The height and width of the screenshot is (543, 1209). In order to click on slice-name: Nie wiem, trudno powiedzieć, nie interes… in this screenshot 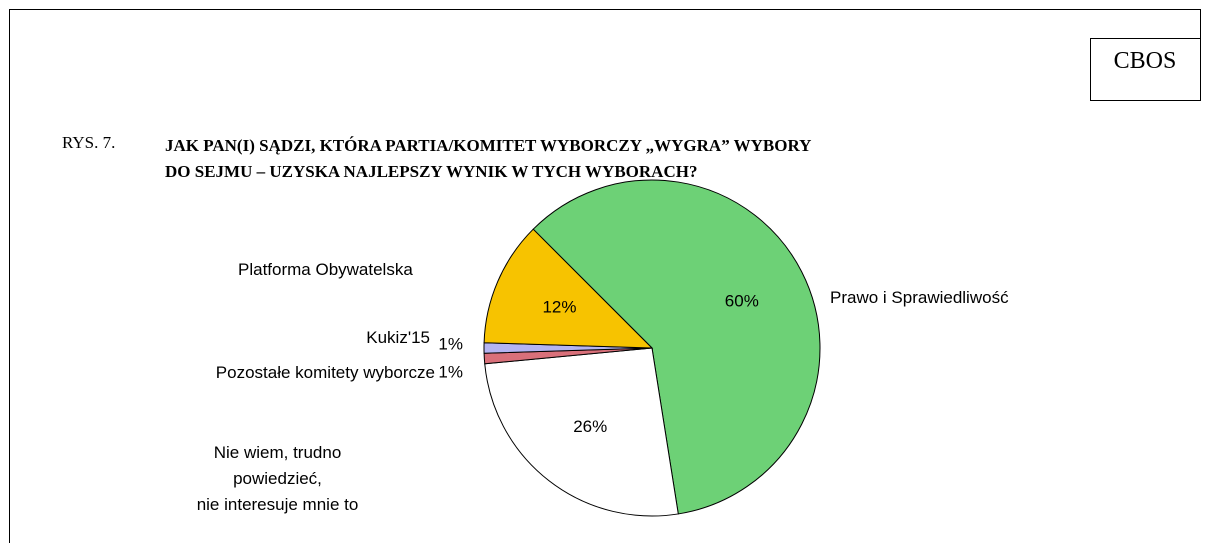, I will do `click(277, 478)`.